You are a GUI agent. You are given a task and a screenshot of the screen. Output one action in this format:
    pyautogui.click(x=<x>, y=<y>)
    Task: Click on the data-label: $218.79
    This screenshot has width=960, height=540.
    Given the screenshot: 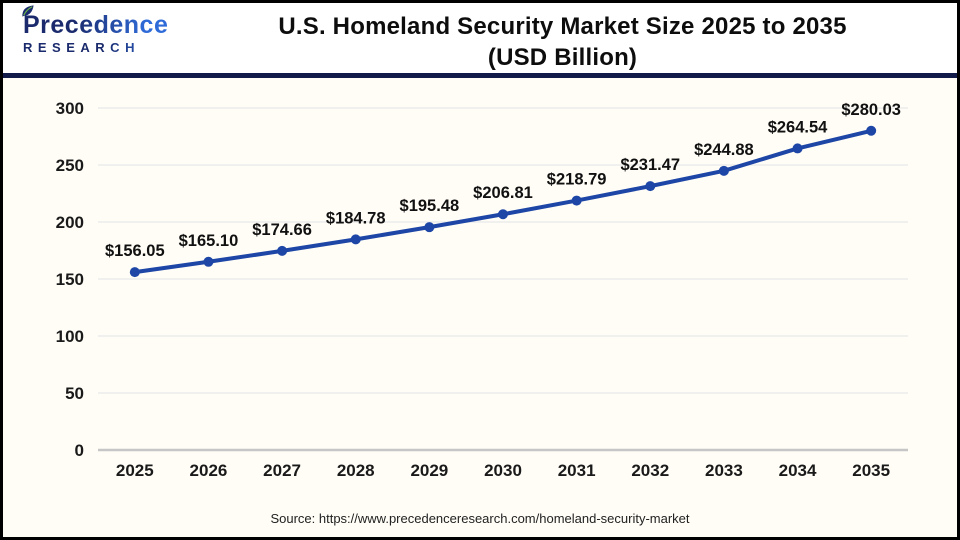 What is the action you would take?
    pyautogui.click(x=577, y=180)
    